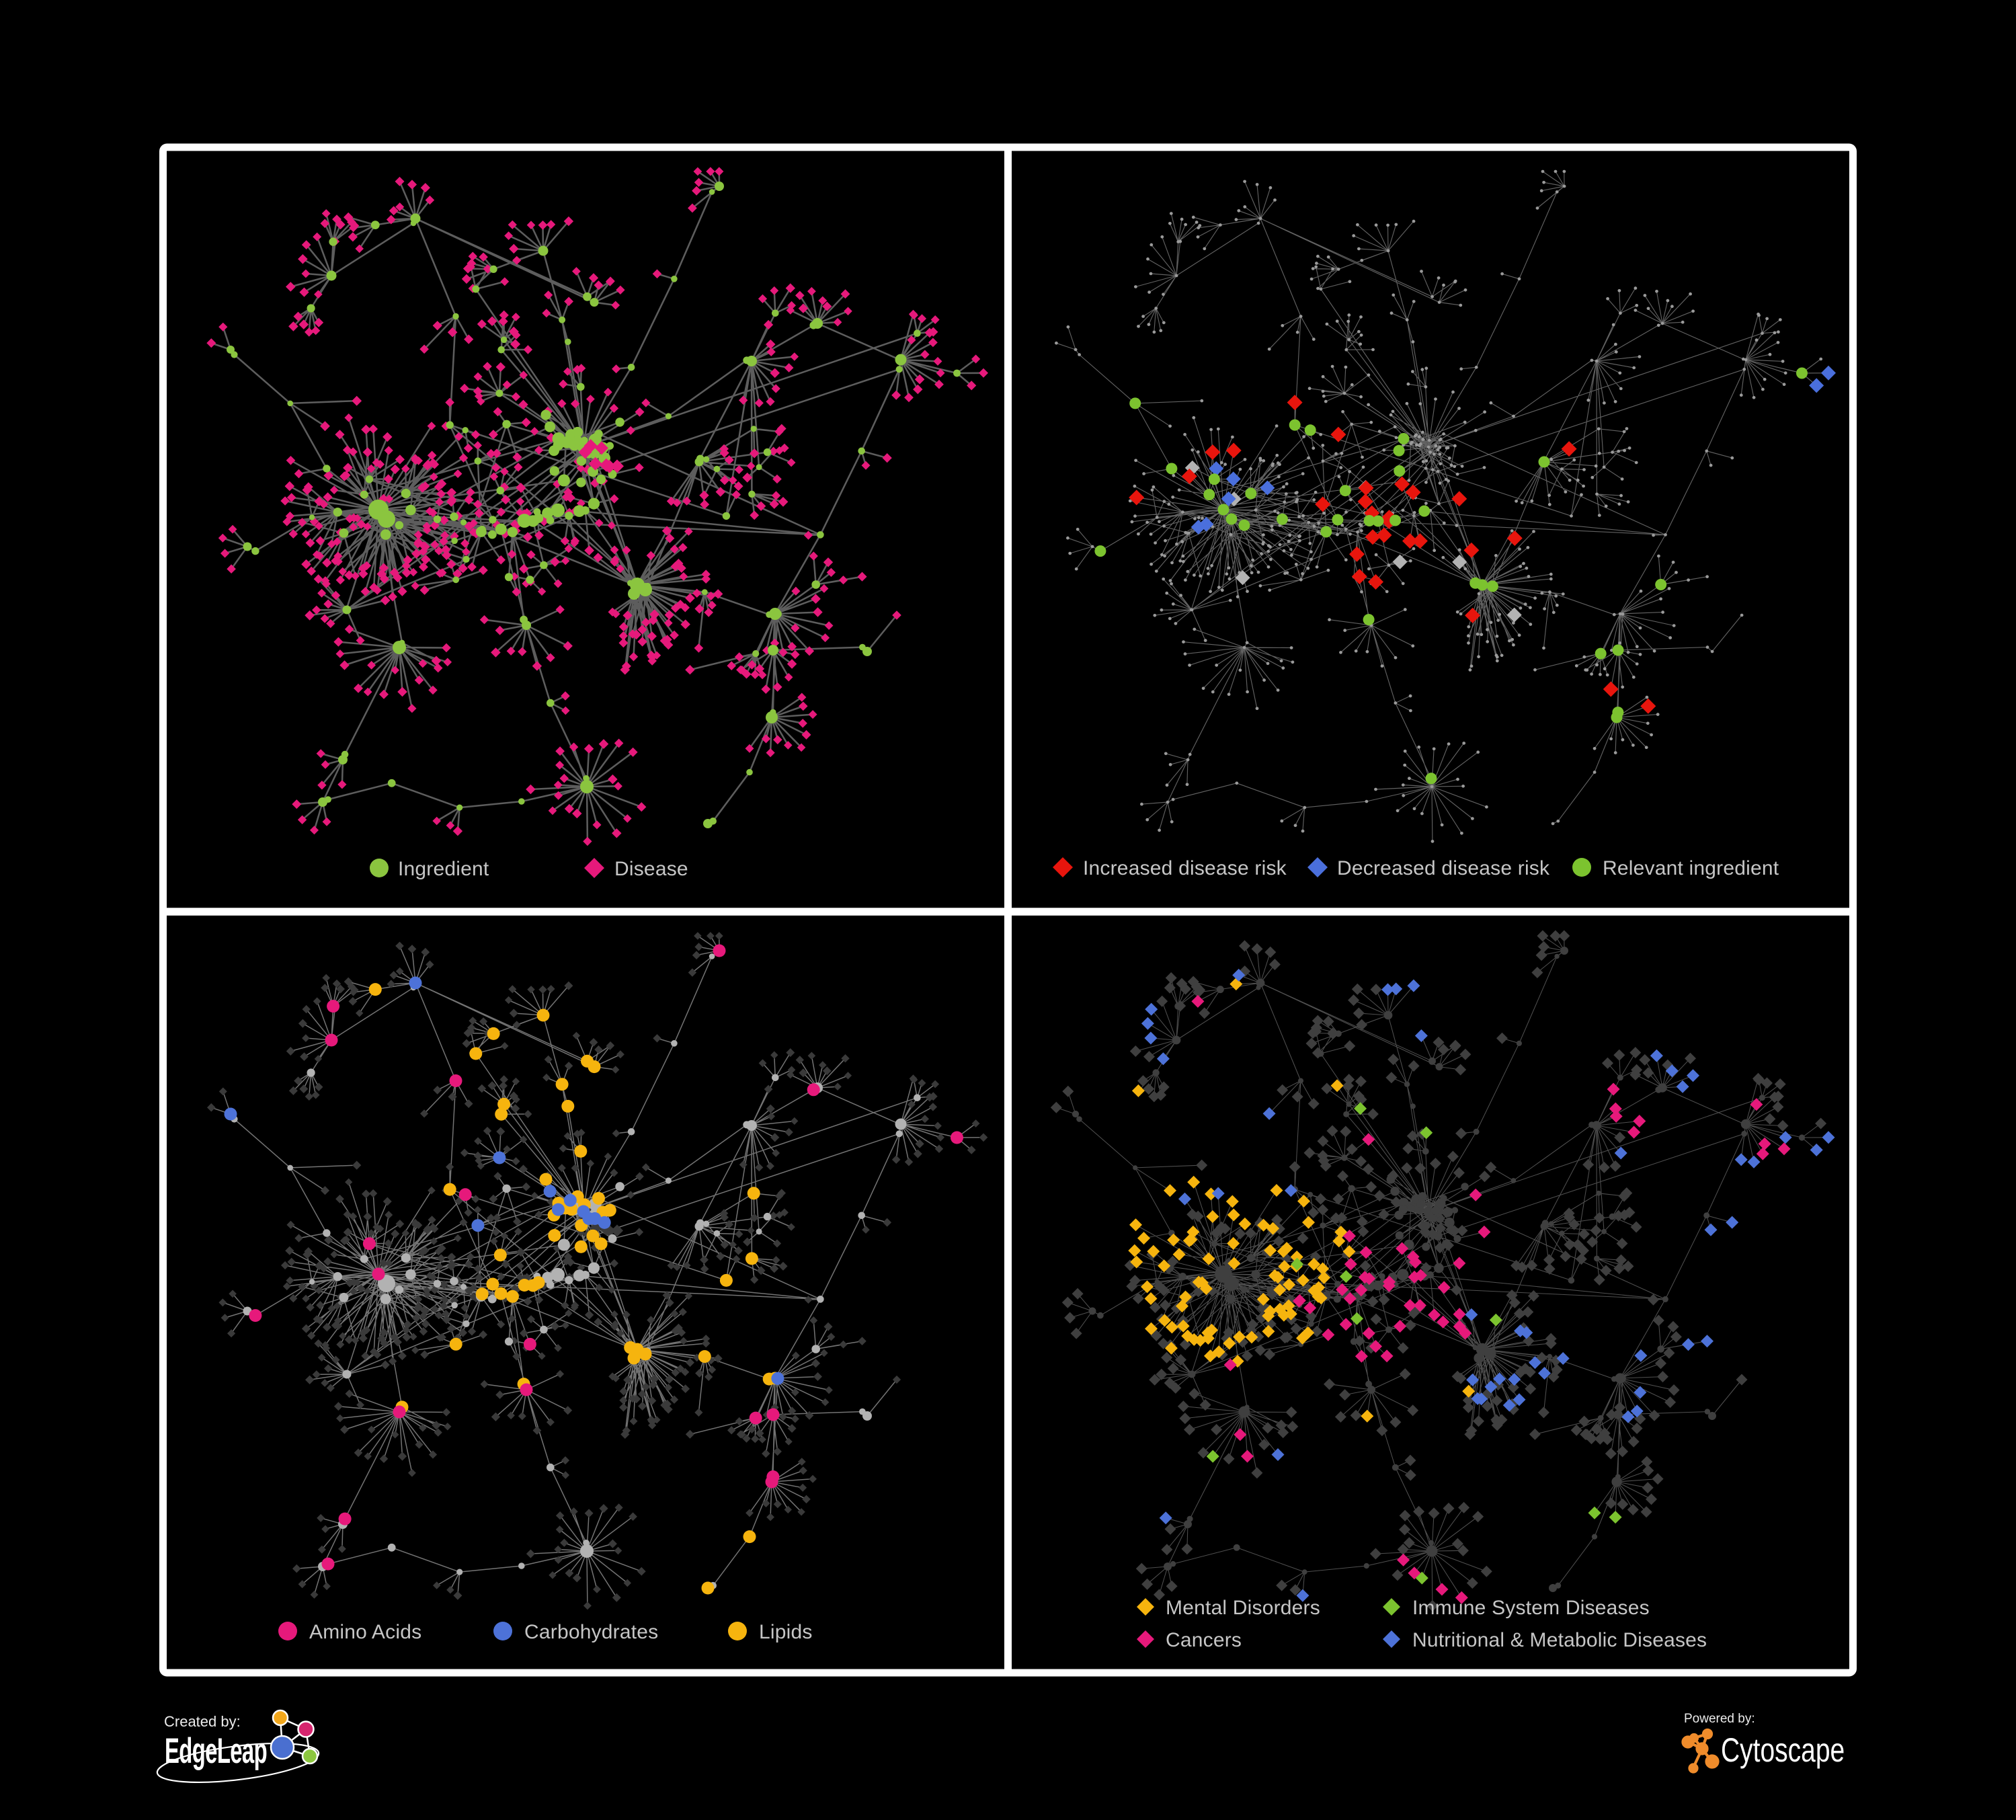 The image size is (2016, 1820). I want to click on svg-text: Lipids, so click(786, 1632).